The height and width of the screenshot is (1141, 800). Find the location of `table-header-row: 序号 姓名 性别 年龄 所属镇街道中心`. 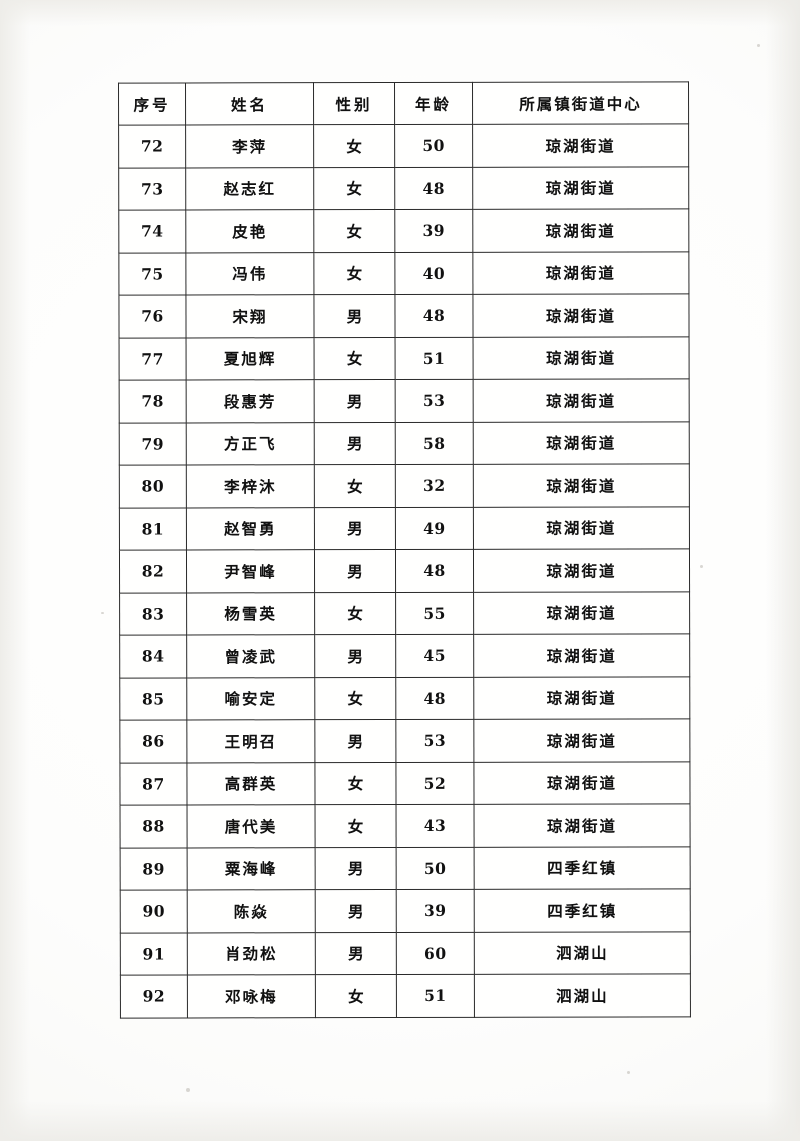

table-header-row: 序号 姓名 性别 年龄 所属镇街道中心 is located at coordinates (403, 103).